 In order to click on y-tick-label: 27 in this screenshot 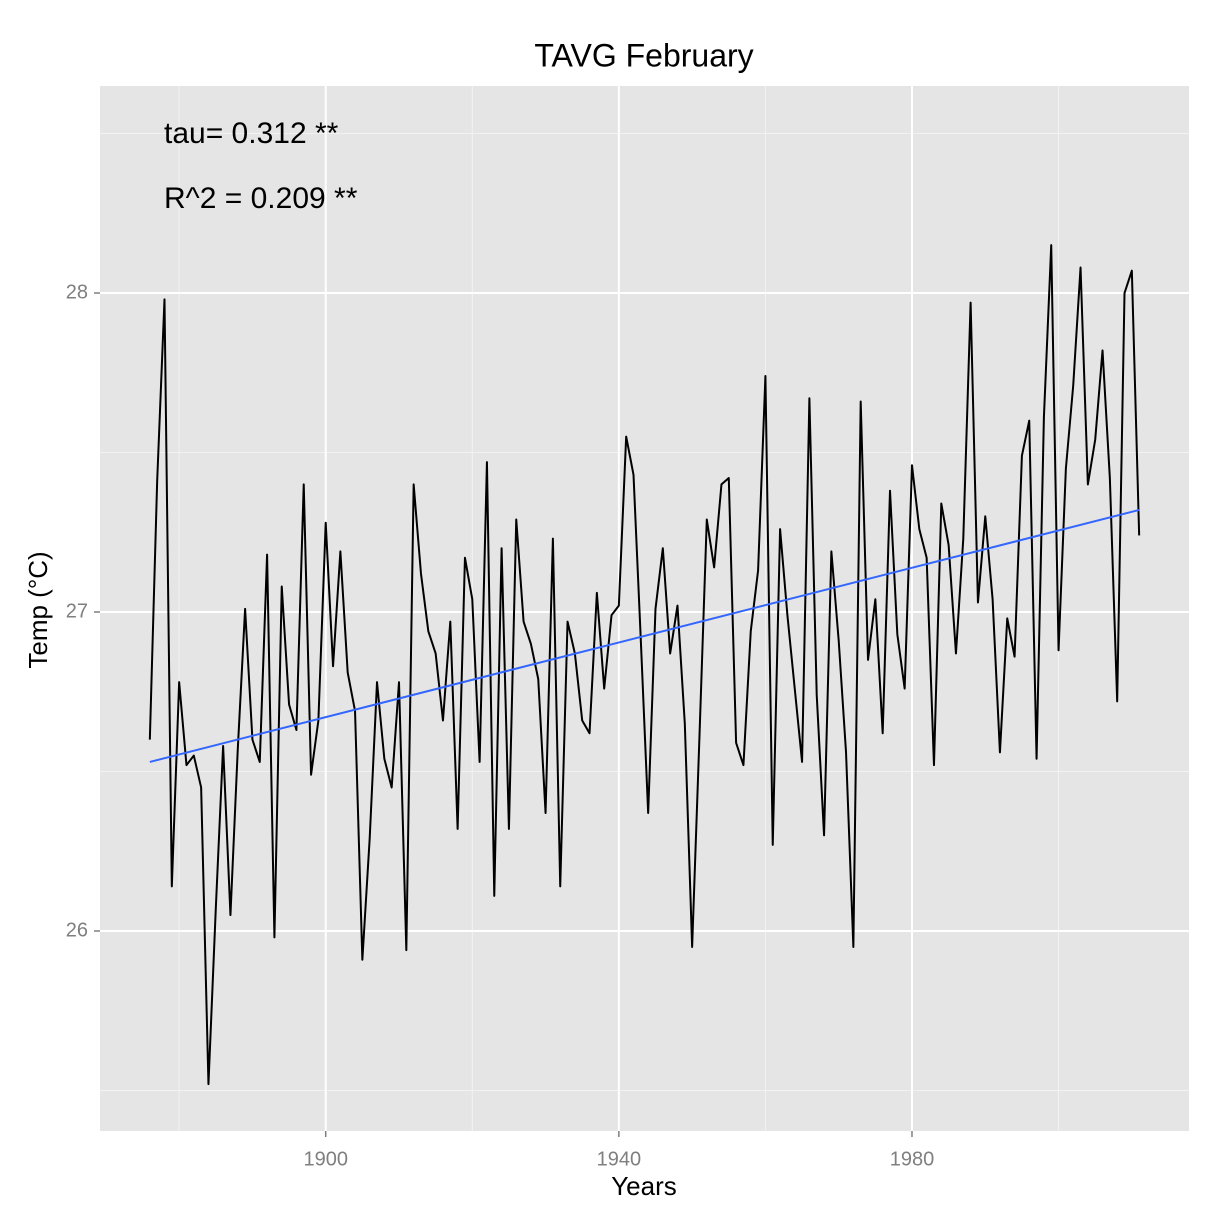, I will do `click(77, 611)`.